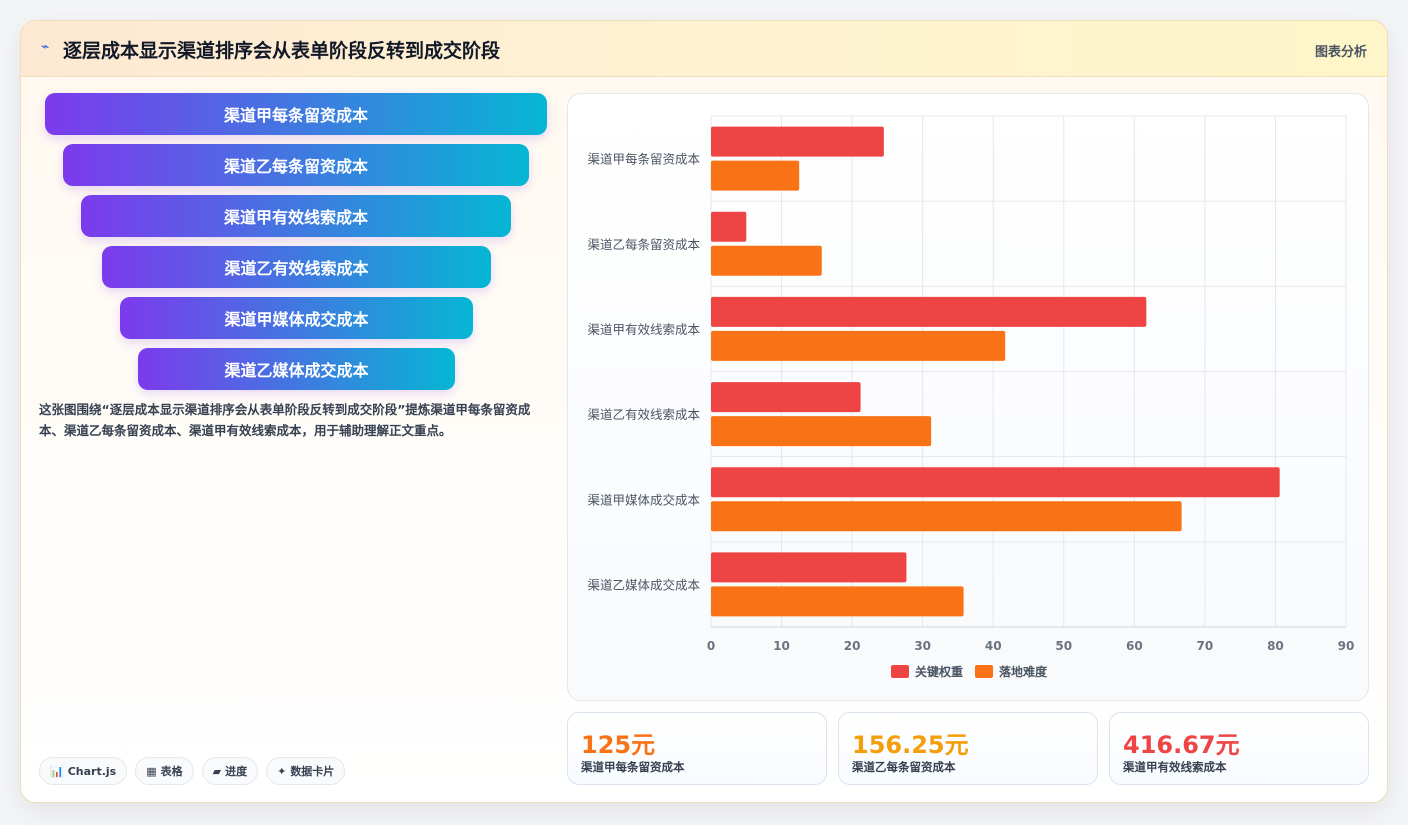  What do you see at coordinates (282, 51) in the screenshot?
I see `page-title: 逐层成本显示渠道排序会从表单阶段反转到成交阶段` at bounding box center [282, 51].